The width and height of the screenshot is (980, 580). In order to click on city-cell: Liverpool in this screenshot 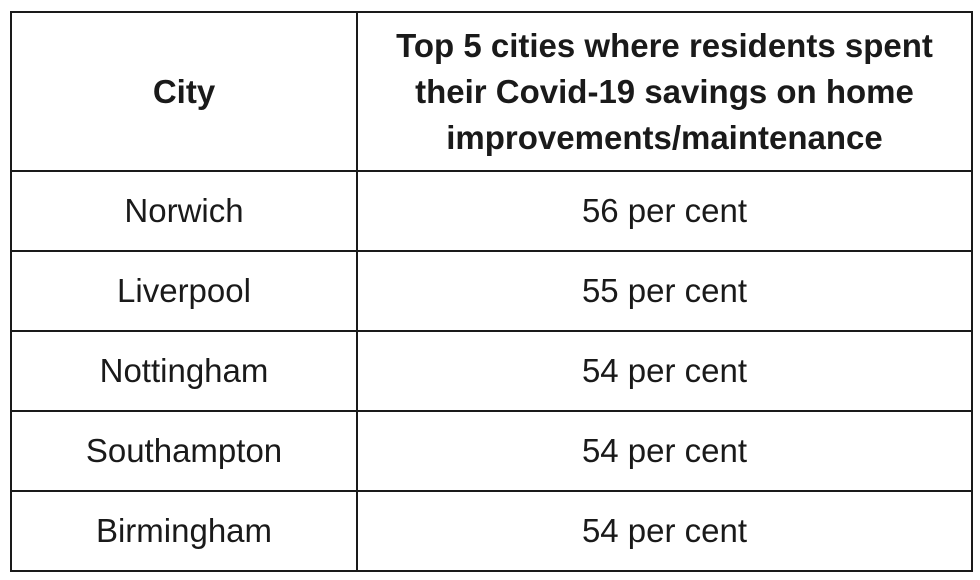, I will do `click(184, 291)`.